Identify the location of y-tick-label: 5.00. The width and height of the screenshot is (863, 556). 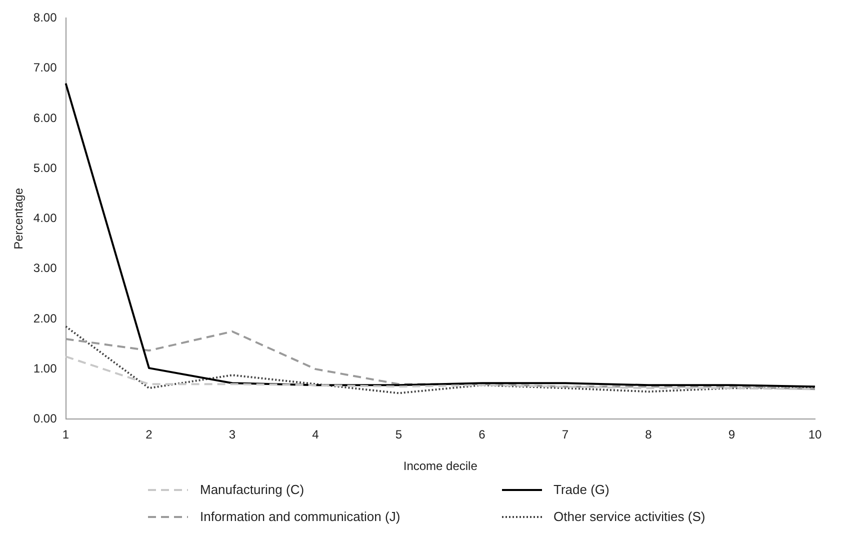
(45, 167).